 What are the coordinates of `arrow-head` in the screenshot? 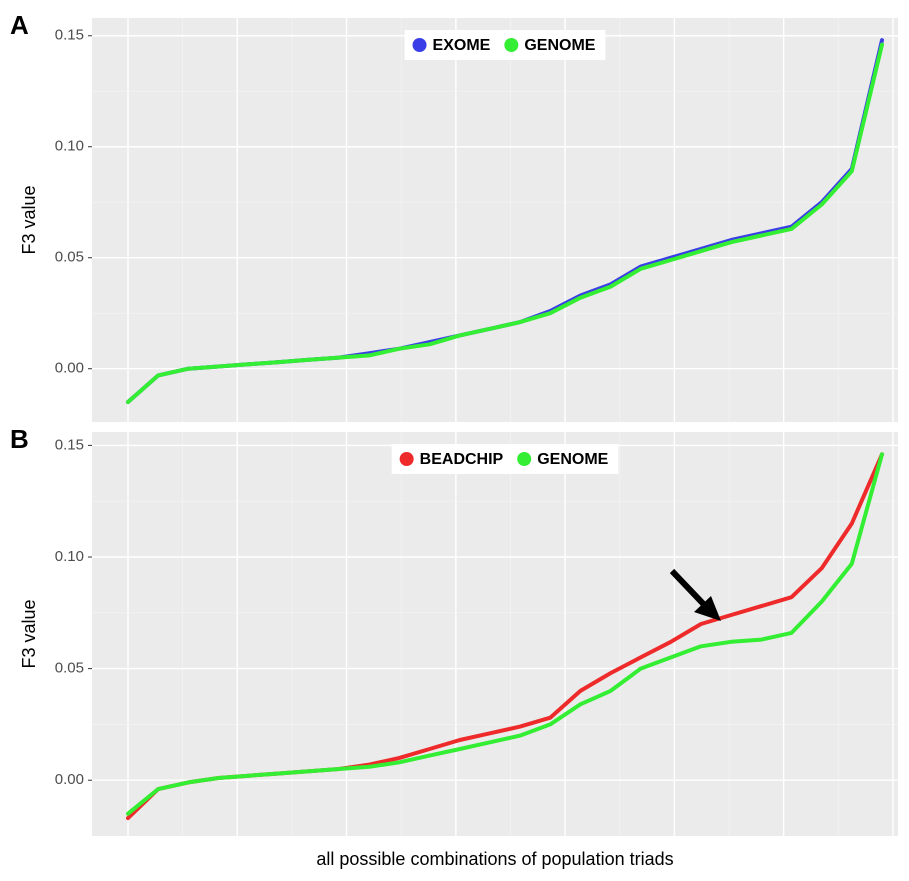 It's located at (707, 608).